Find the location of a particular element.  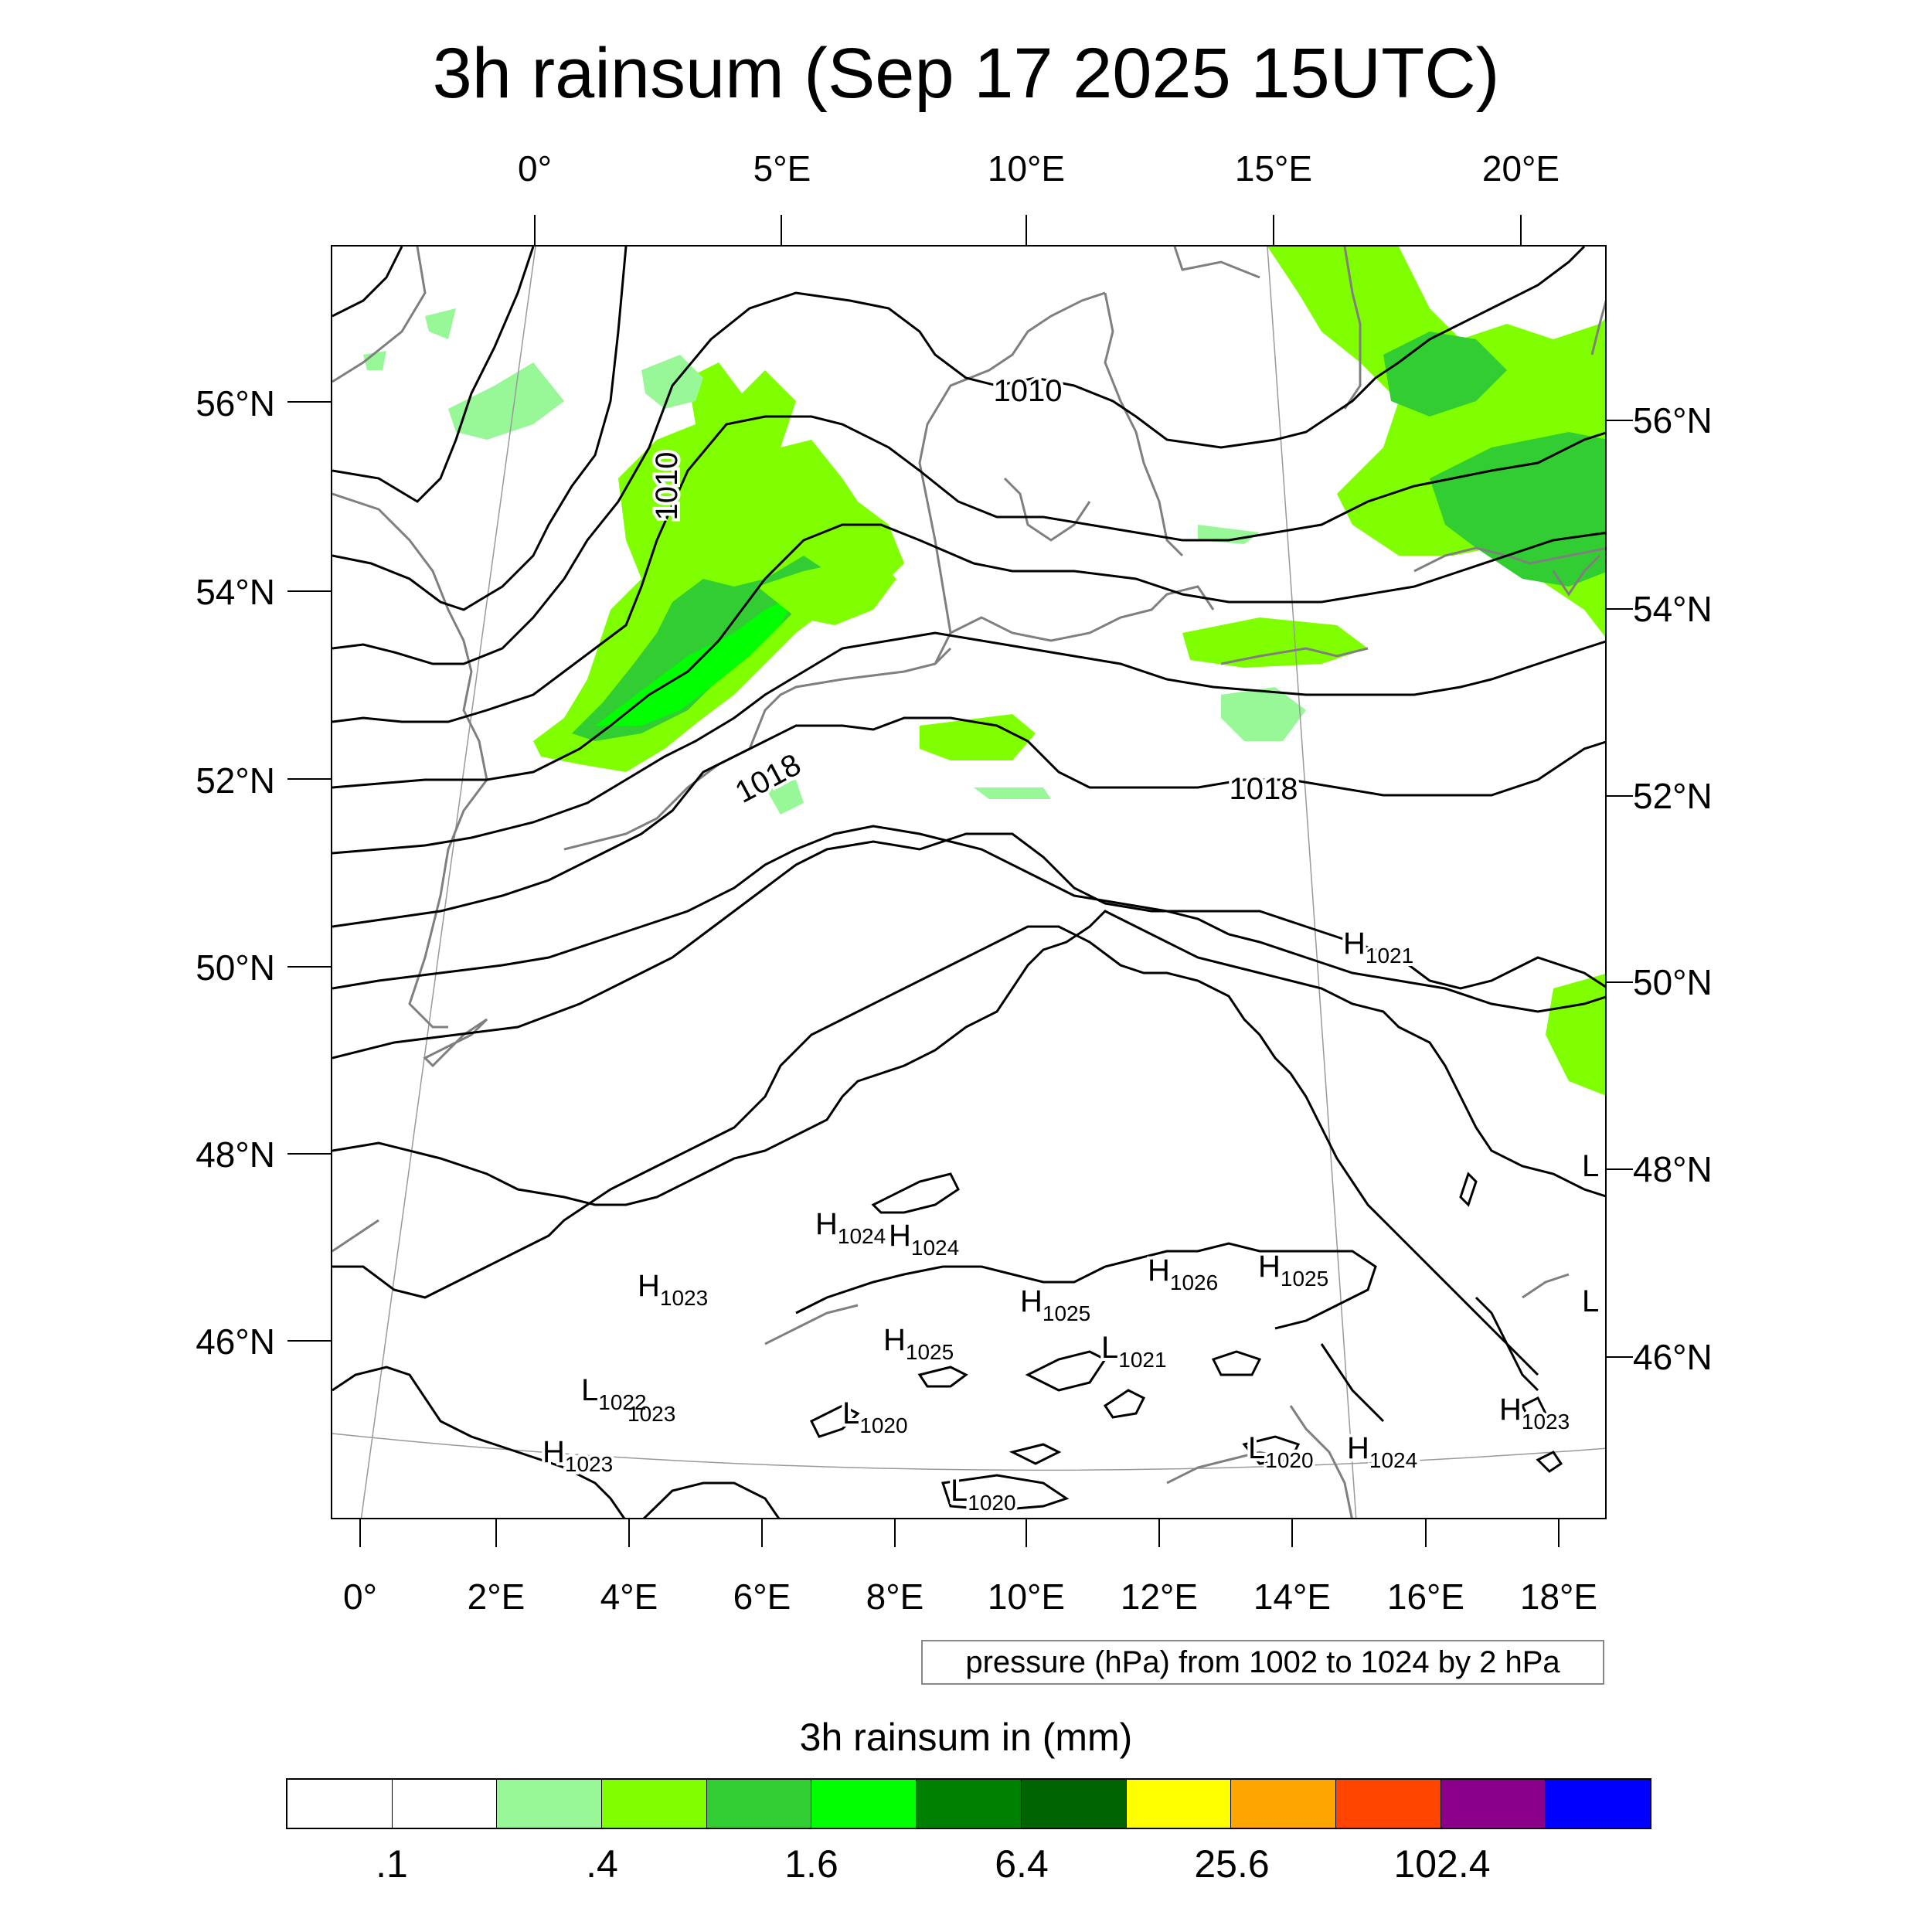

right-lat-label: 46°N is located at coordinates (1673, 1357).